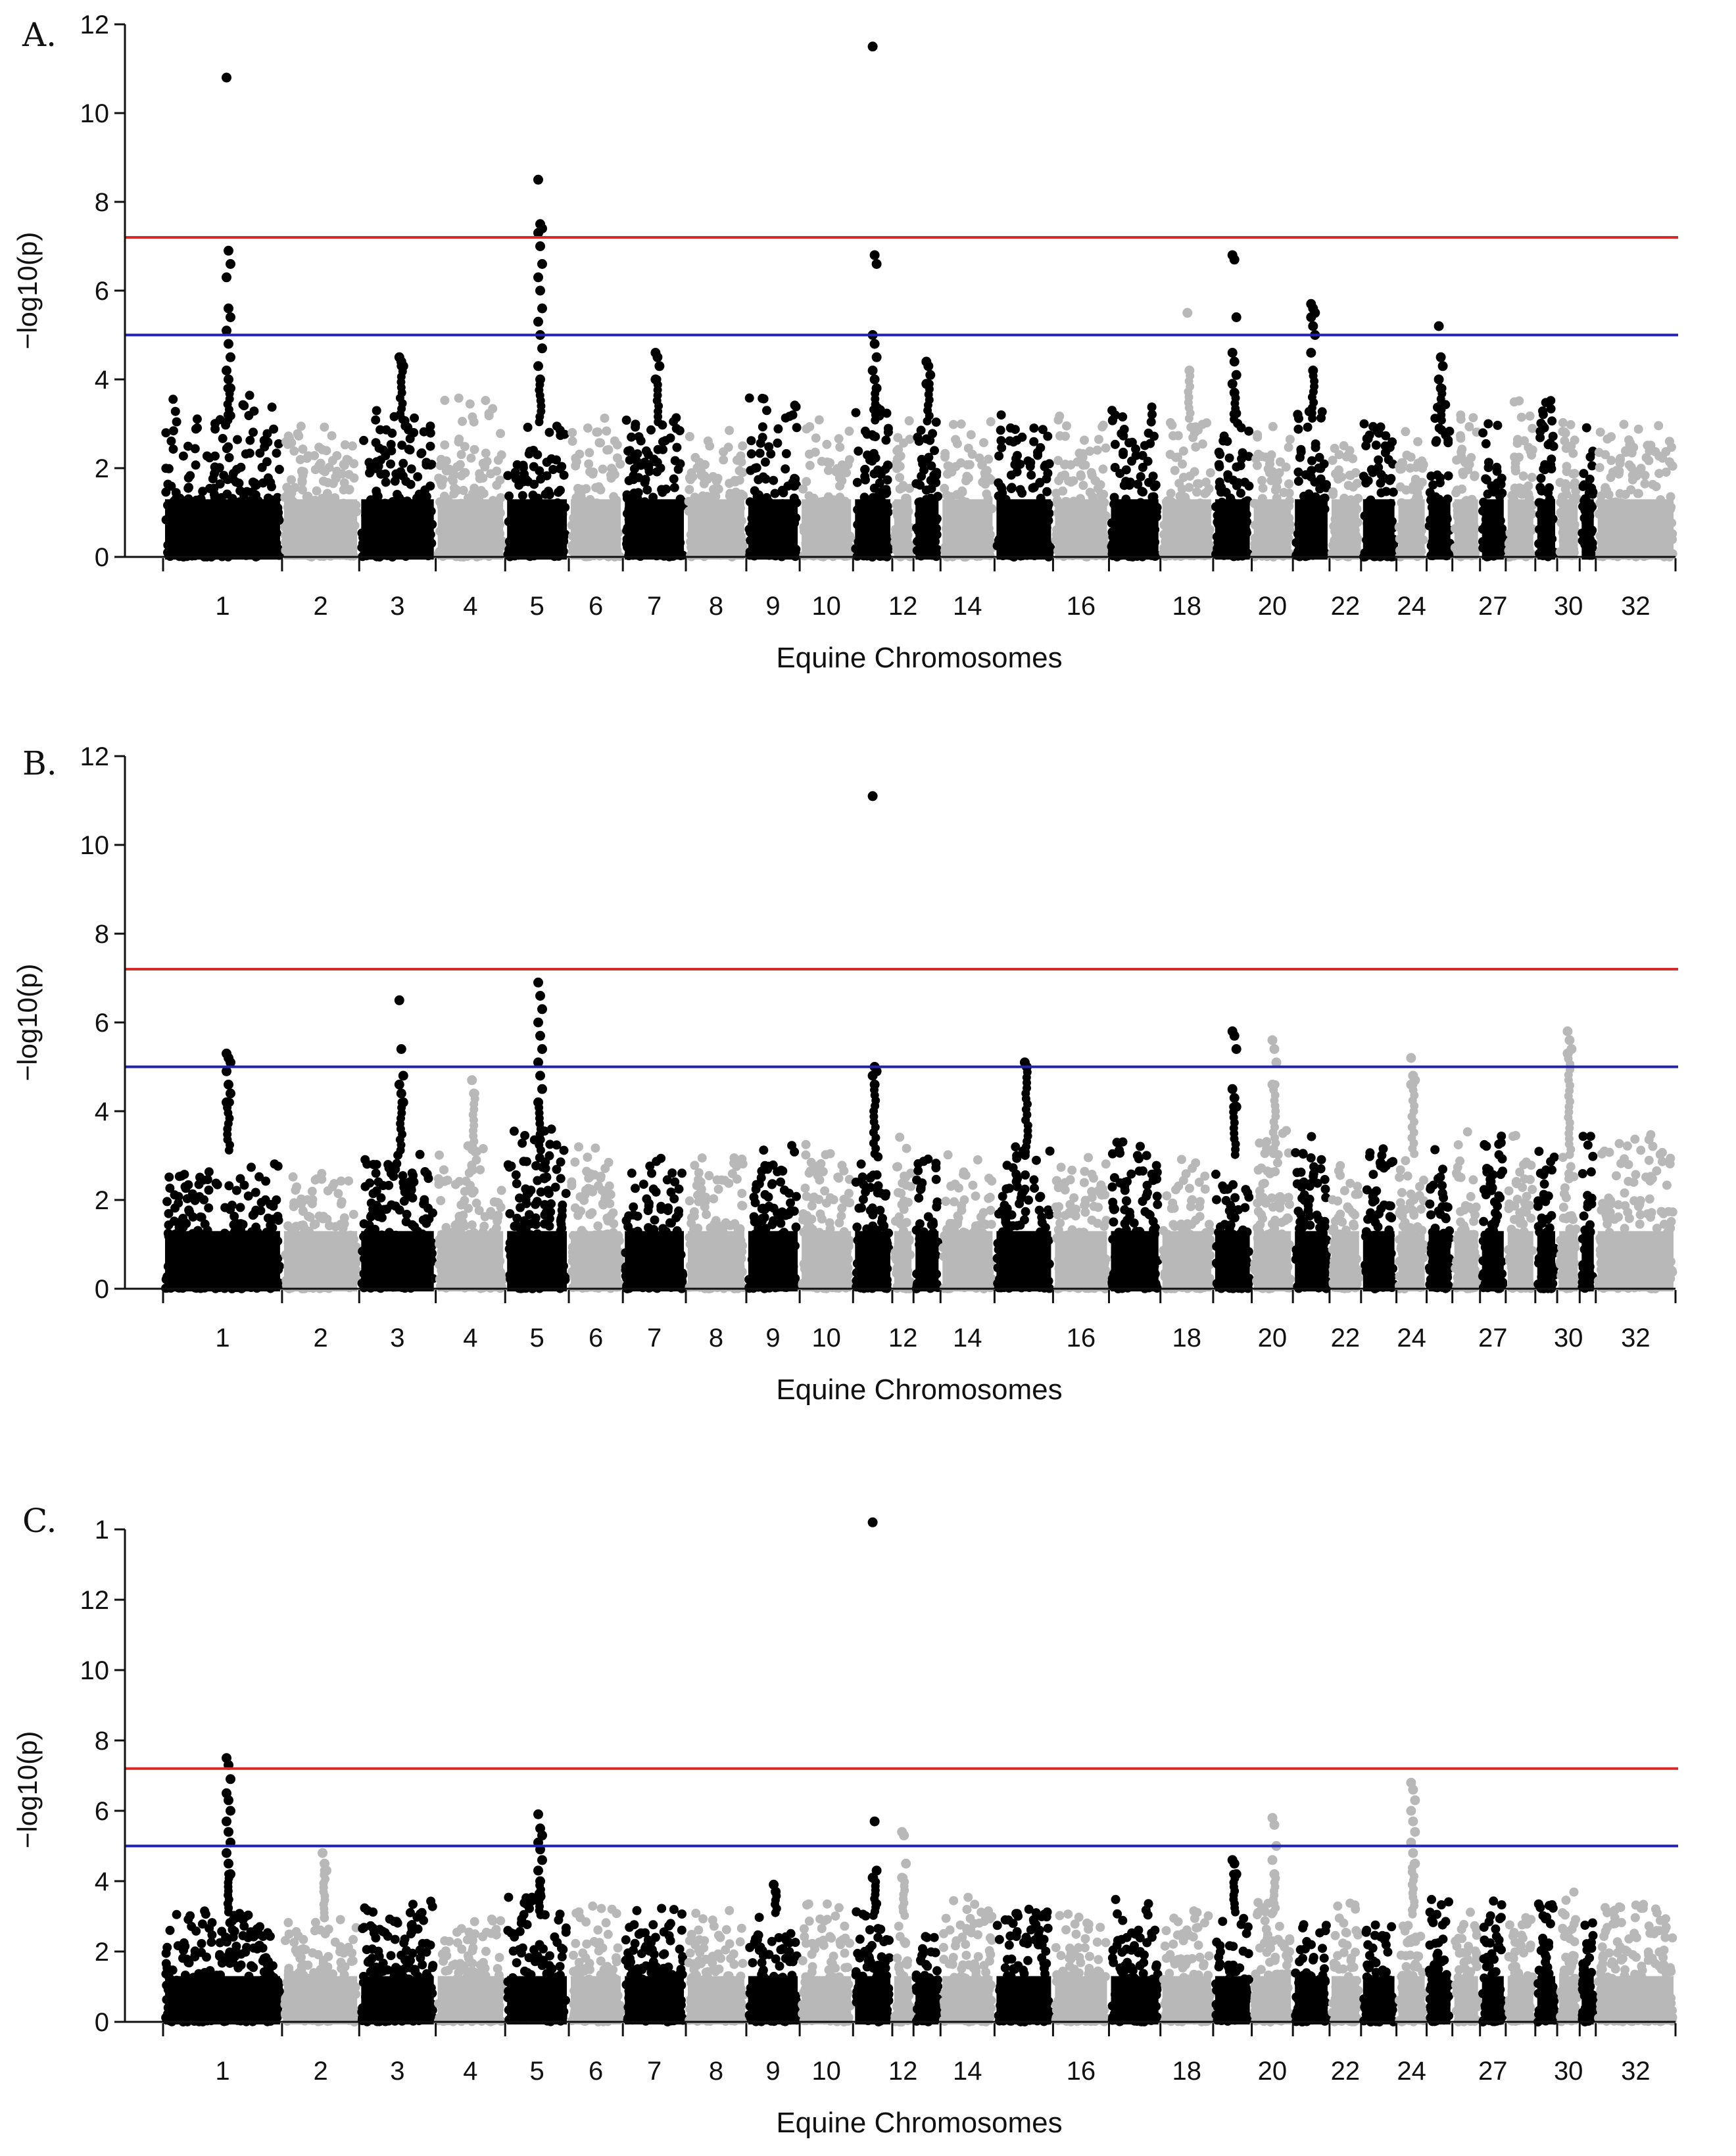 Image resolution: width=1736 pixels, height=2156 pixels. What do you see at coordinates (470, 606) in the screenshot?
I see `x-tick-label: 4` at bounding box center [470, 606].